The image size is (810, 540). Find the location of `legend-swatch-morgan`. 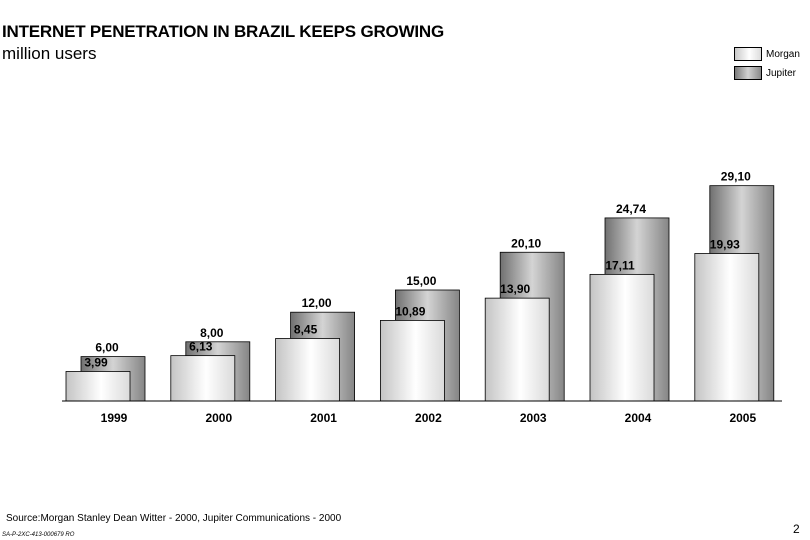

legend-swatch-morgan is located at coordinates (748, 54).